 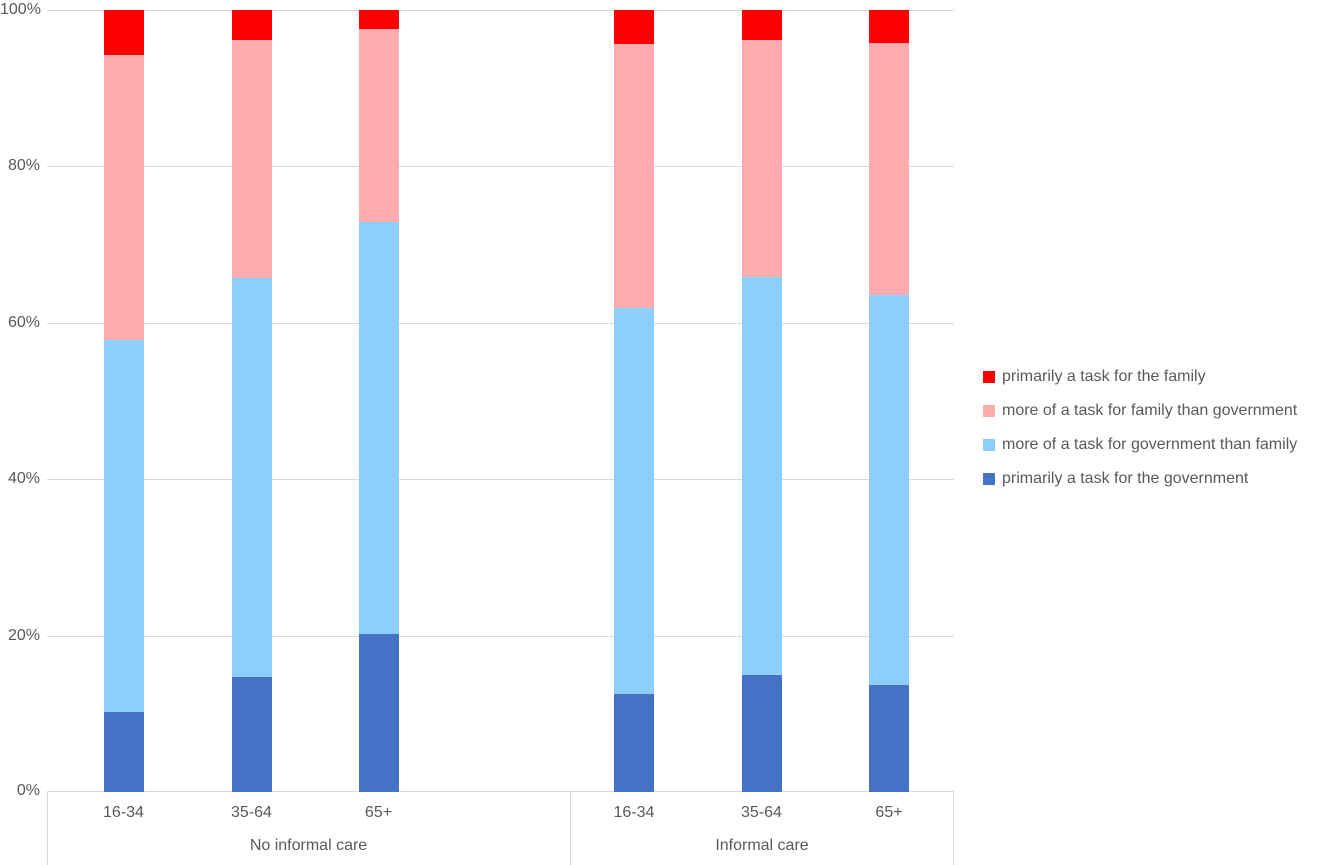 I want to click on y-axis-tick-label: 0%, so click(x=28, y=790).